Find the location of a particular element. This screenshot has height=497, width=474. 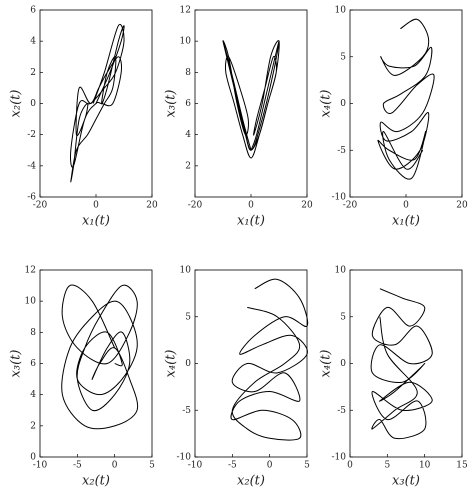

x-tick-label: 10 is located at coordinates (425, 466).